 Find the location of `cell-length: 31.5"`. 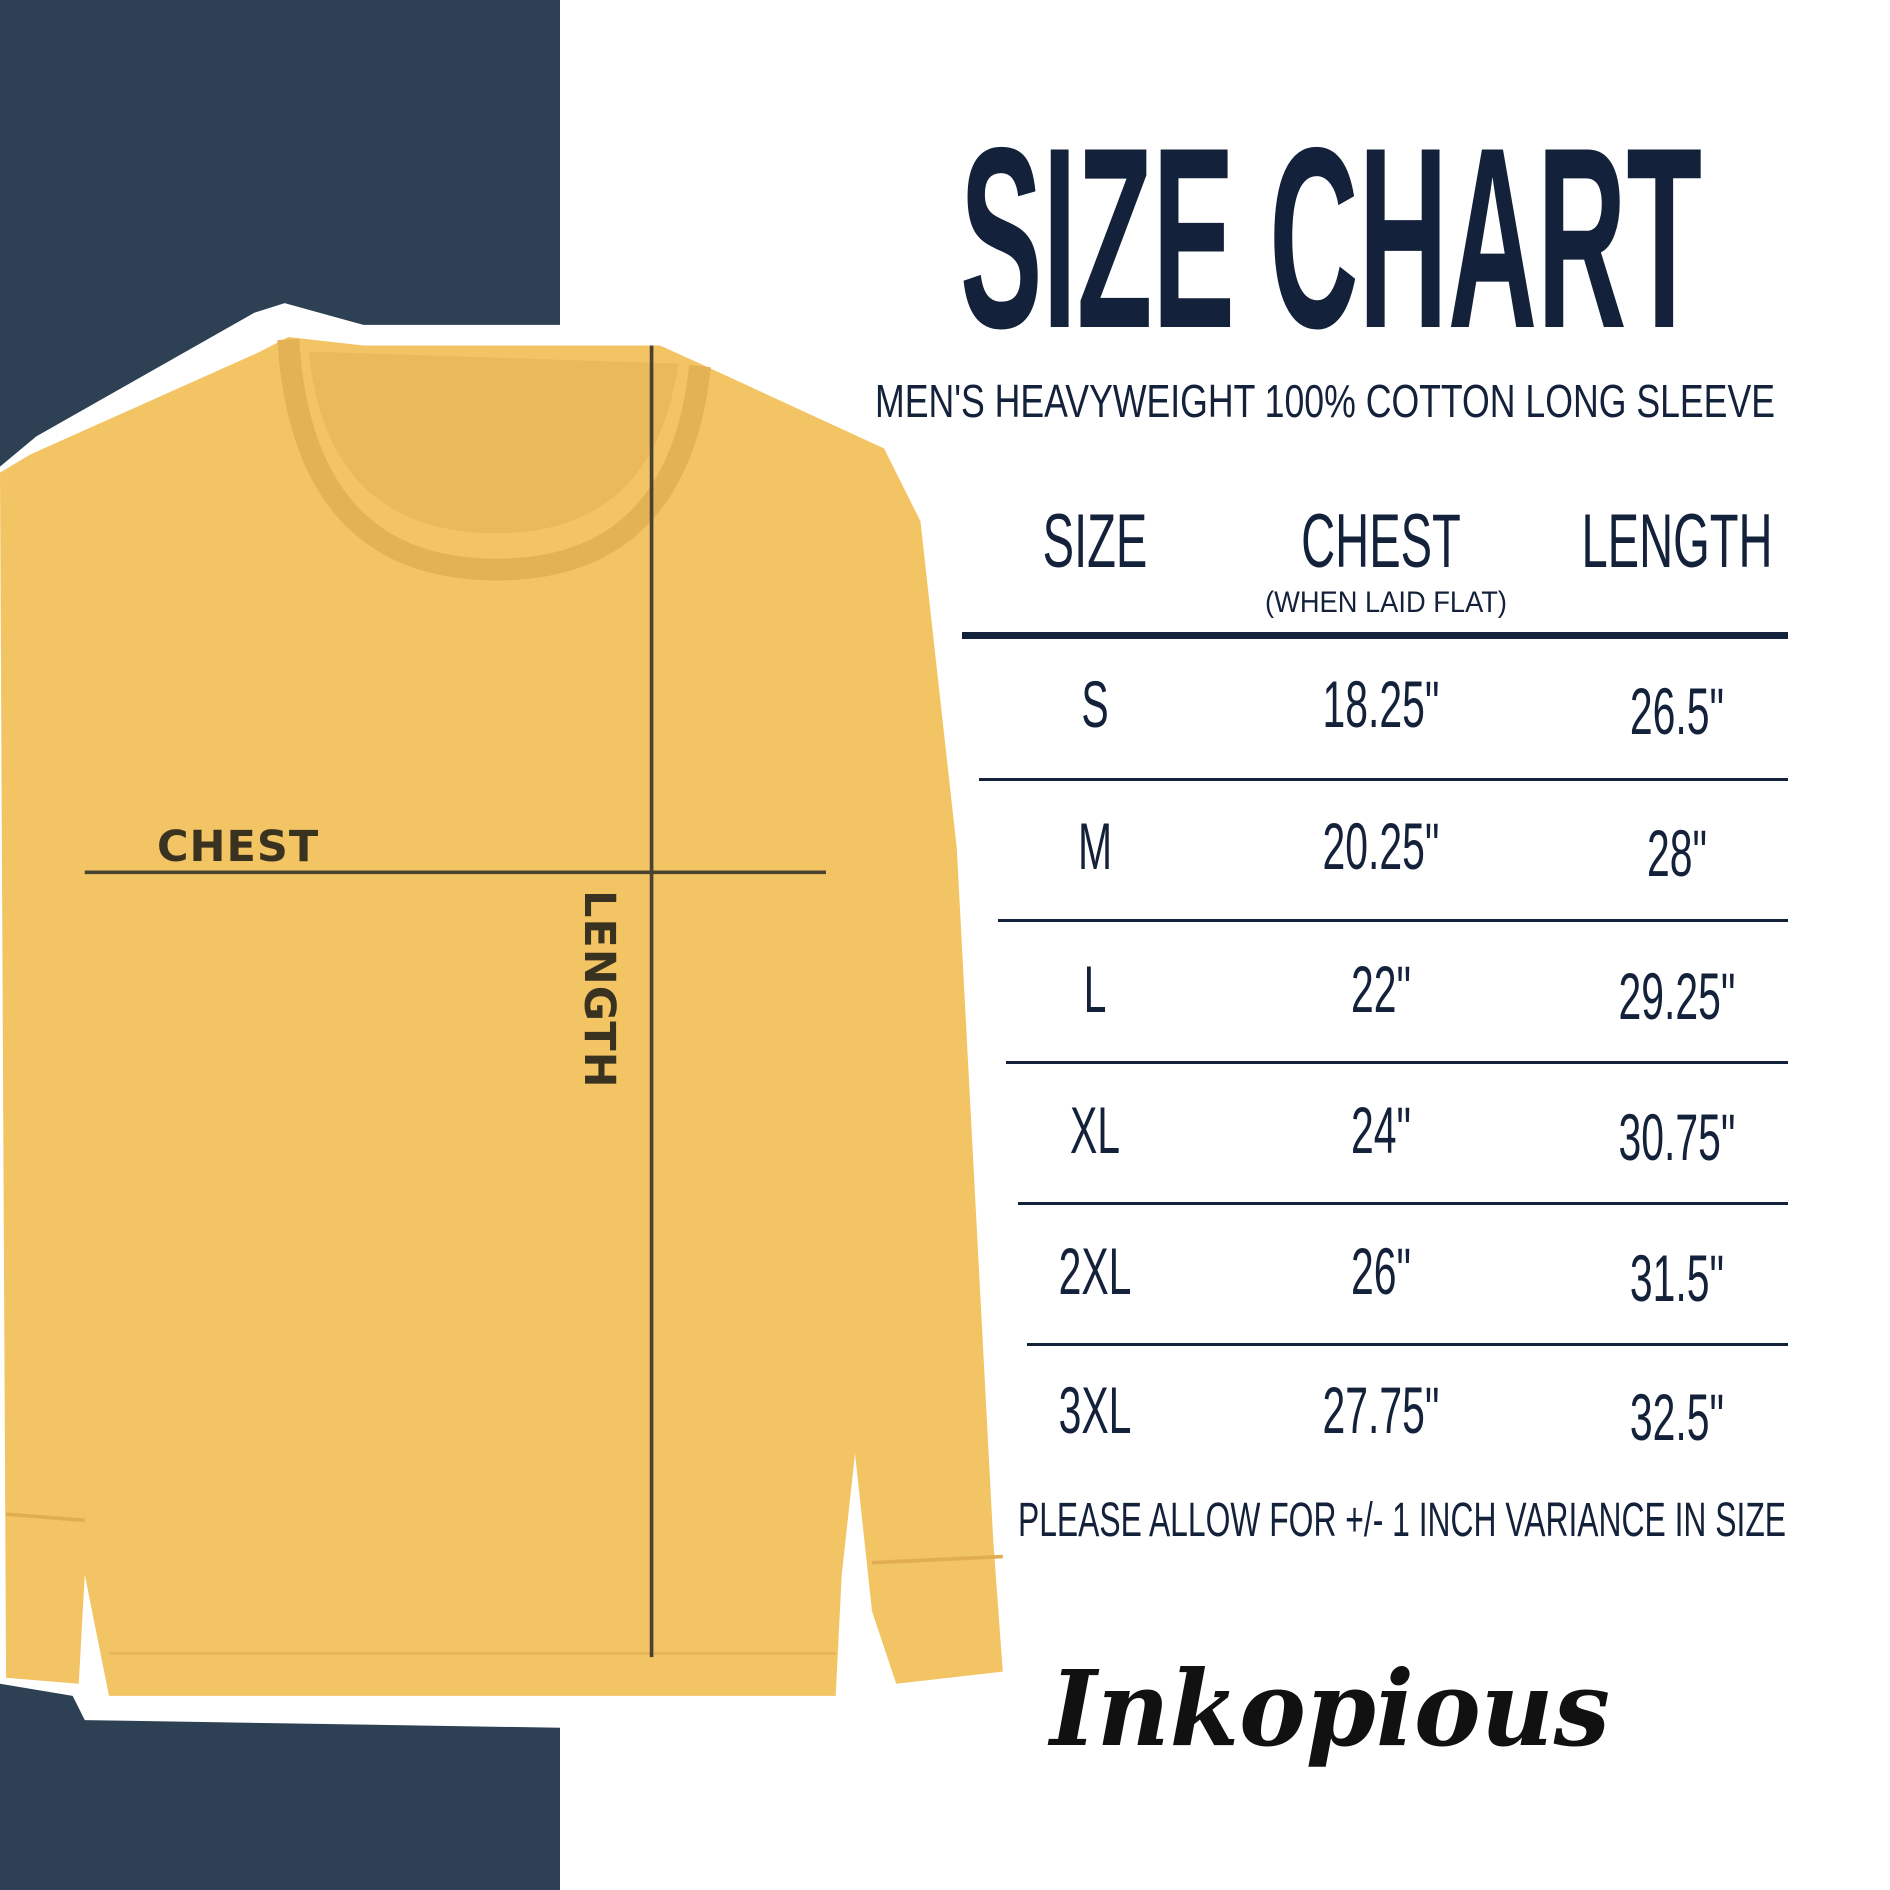

cell-length: 31.5" is located at coordinates (1677, 1278).